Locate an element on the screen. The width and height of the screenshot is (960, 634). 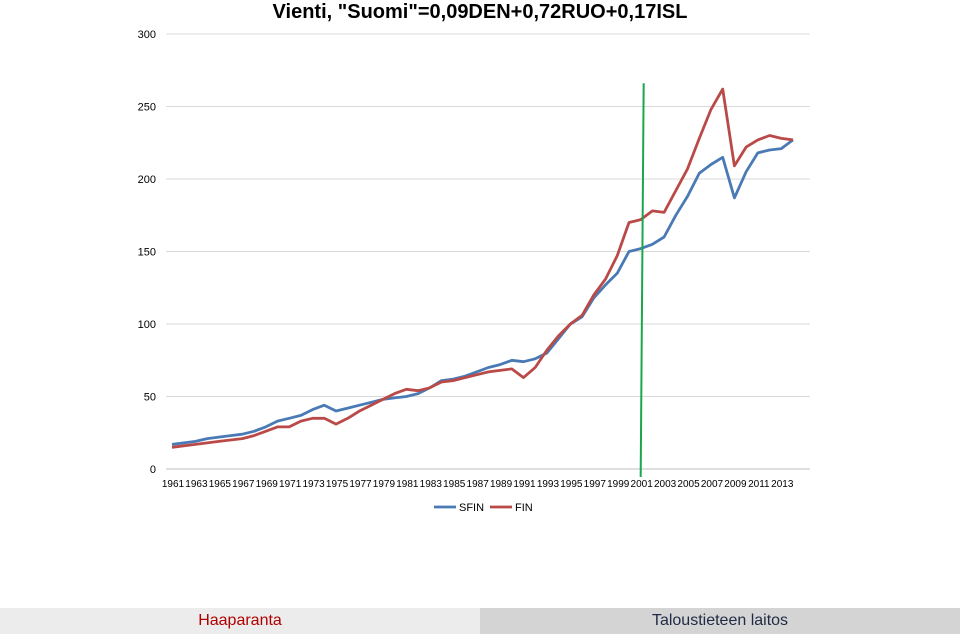
x-tick-label: 1969 is located at coordinates (267, 484).